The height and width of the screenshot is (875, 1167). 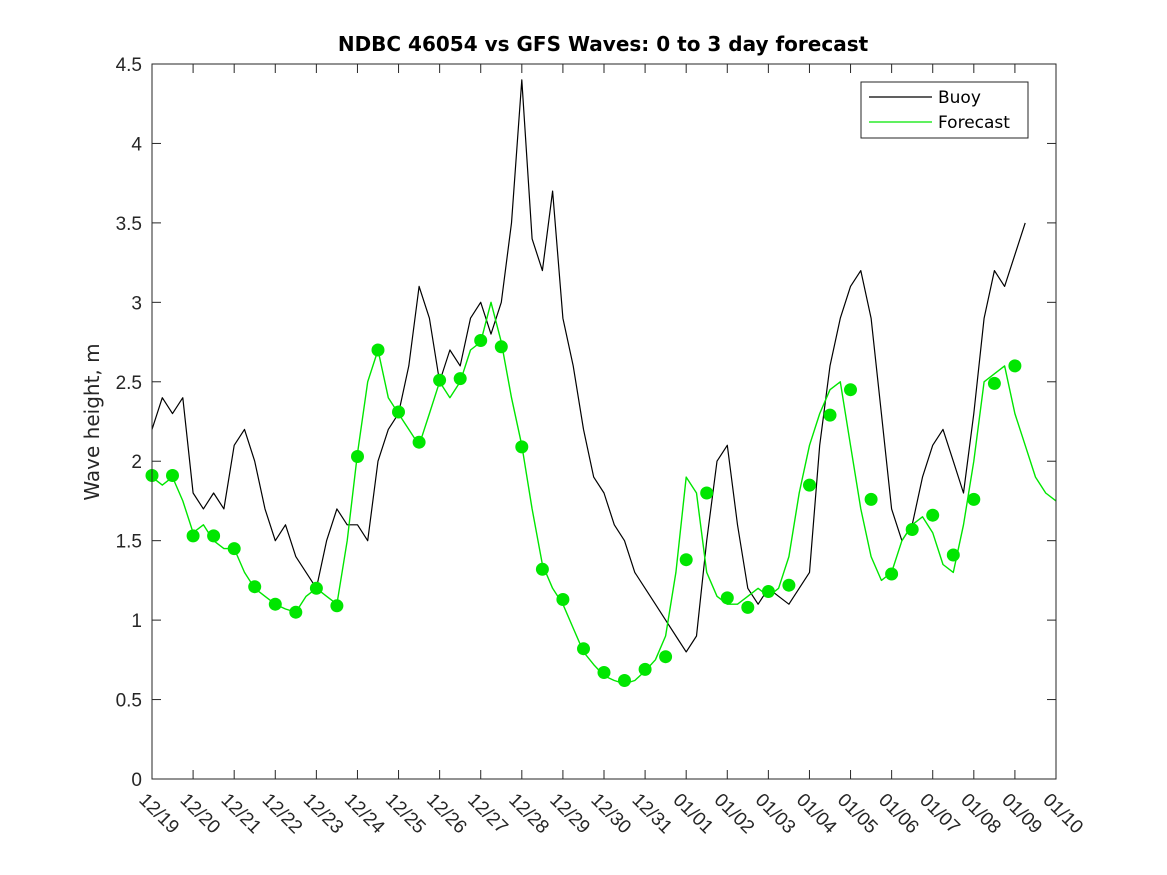 What do you see at coordinates (129, 383) in the screenshot?
I see `y-tick-label: 2.5` at bounding box center [129, 383].